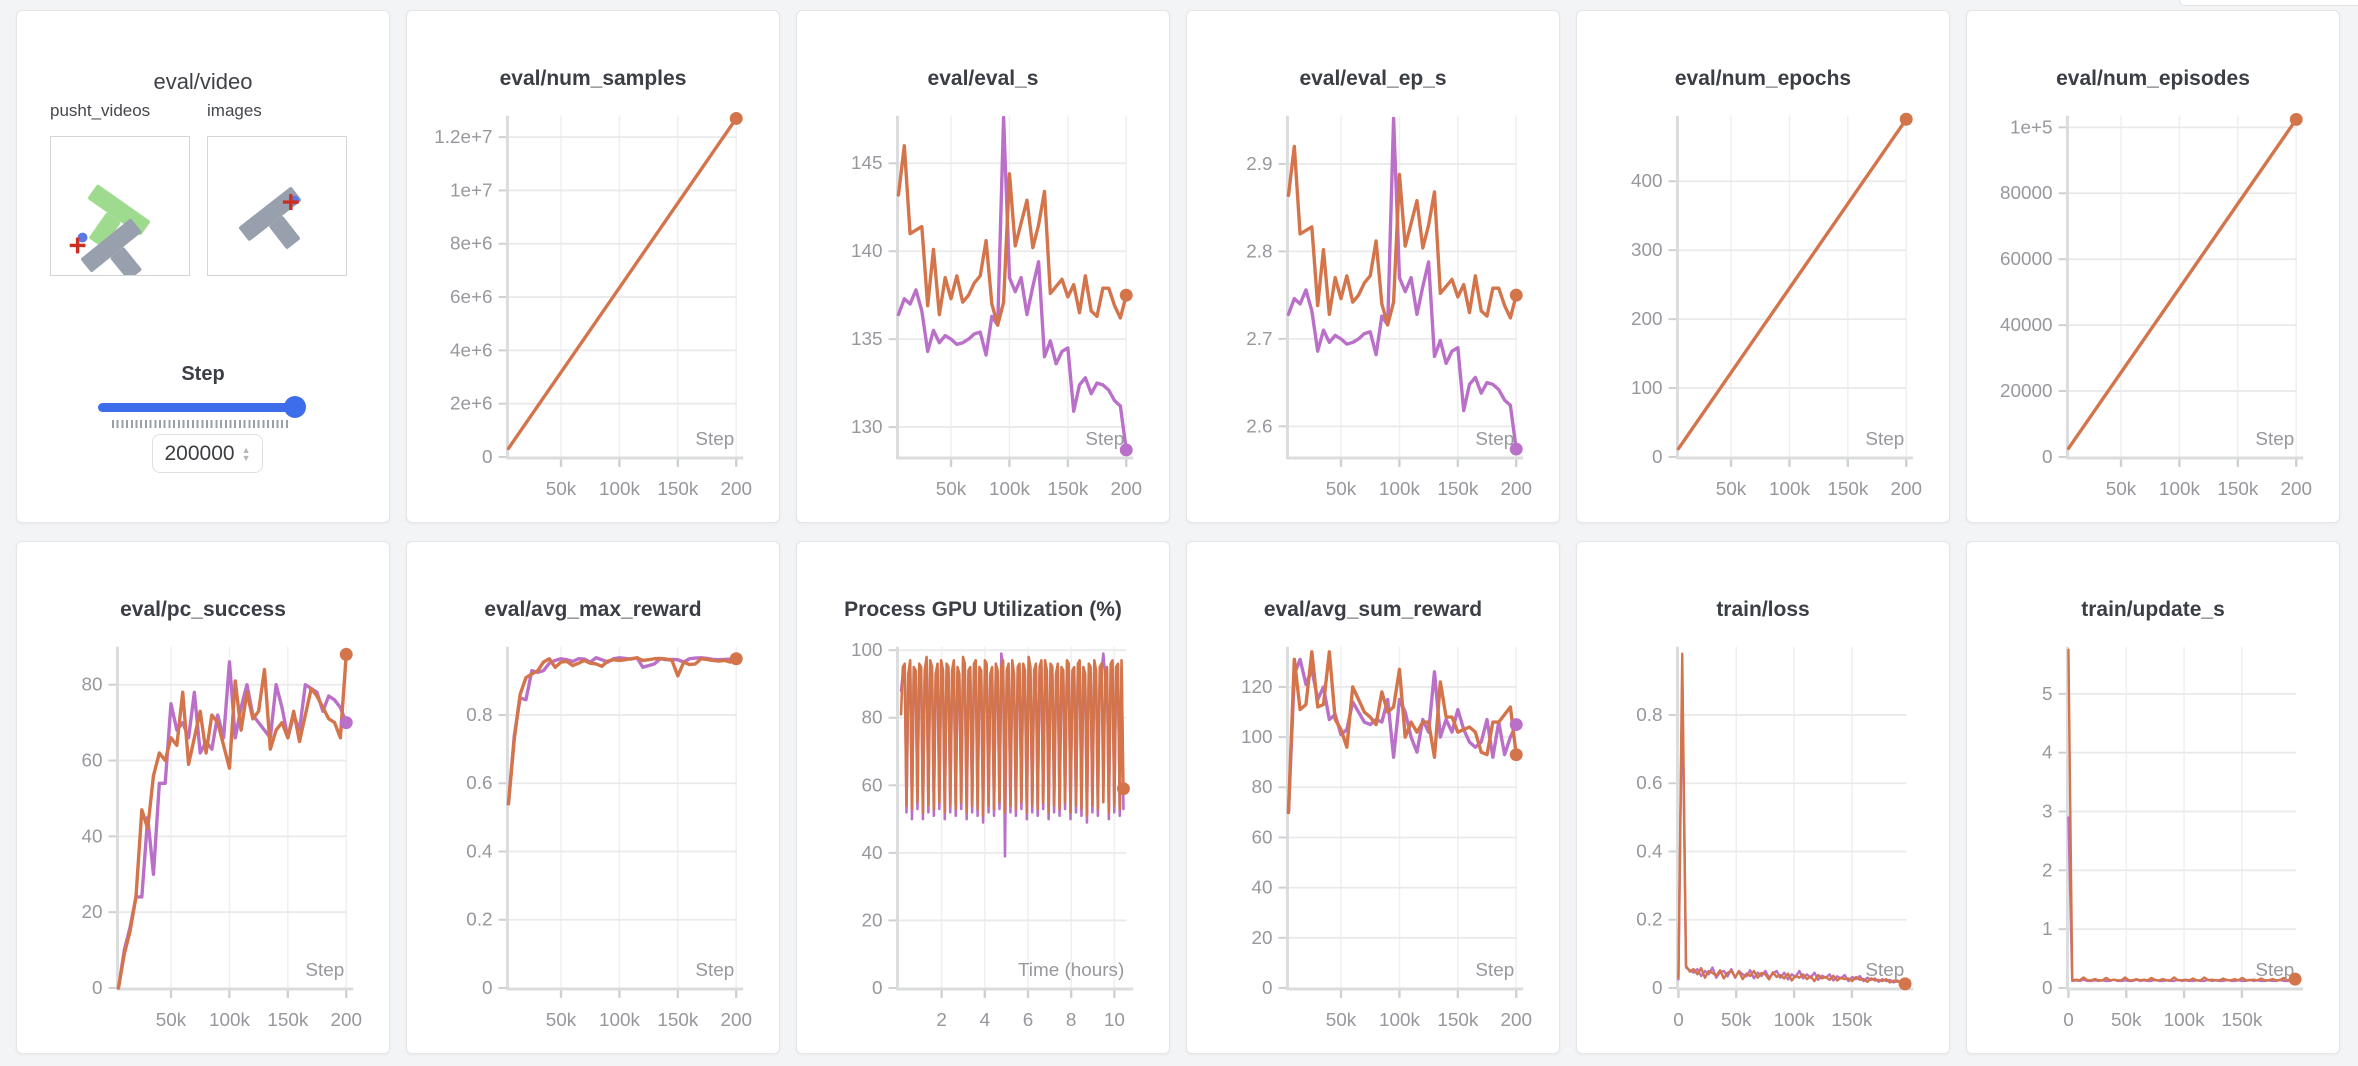  I want to click on svg-text: 8e+6, so click(471, 244).